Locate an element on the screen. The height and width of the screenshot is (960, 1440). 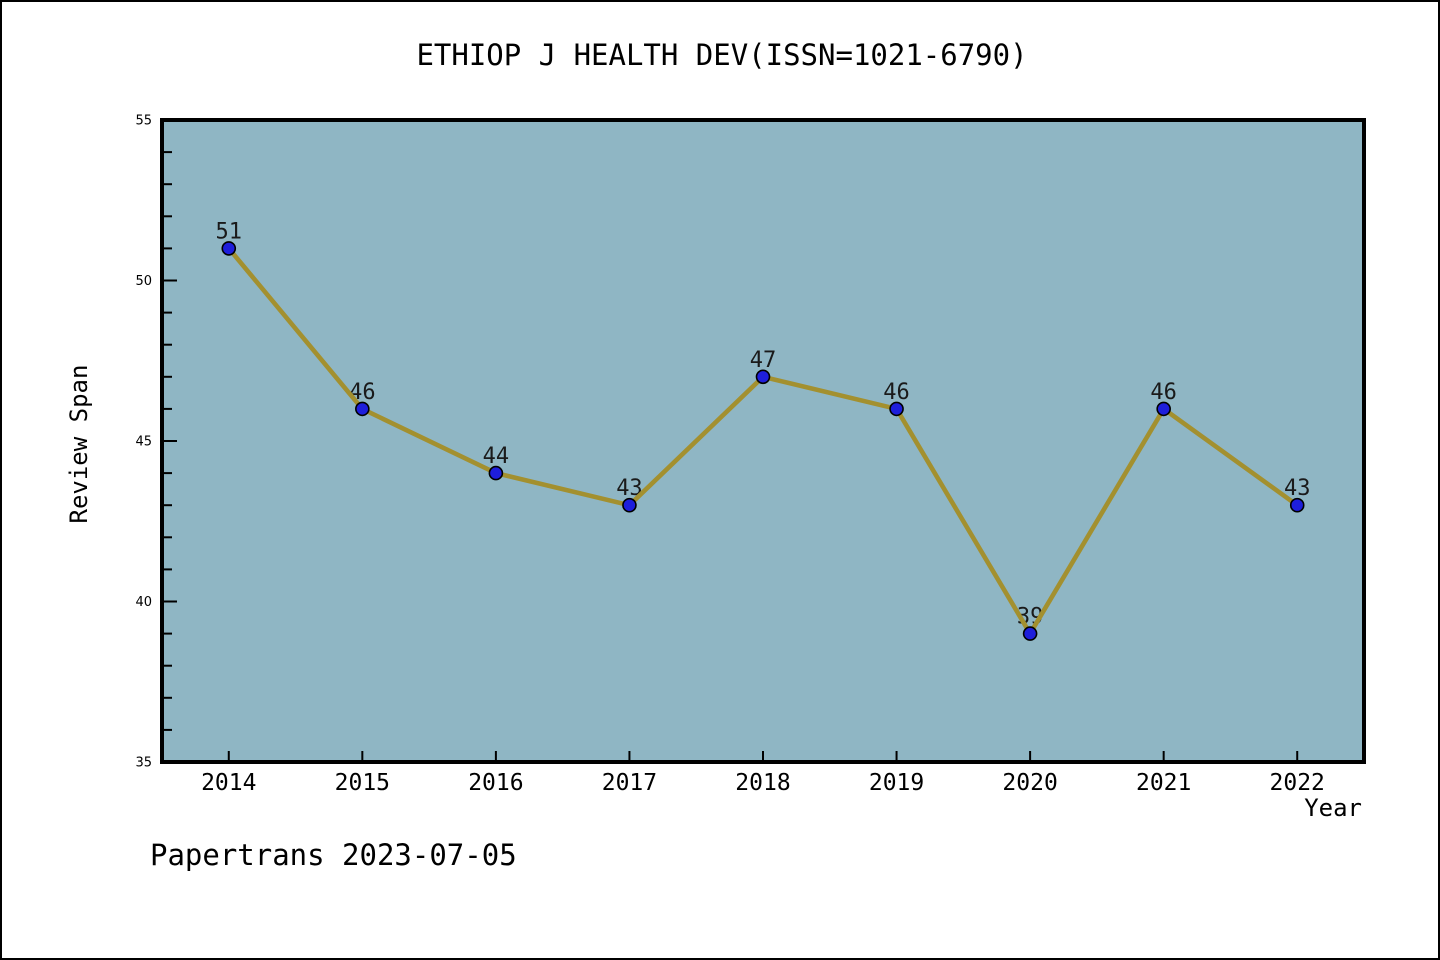
data-point-label: 51 is located at coordinates (229, 231).